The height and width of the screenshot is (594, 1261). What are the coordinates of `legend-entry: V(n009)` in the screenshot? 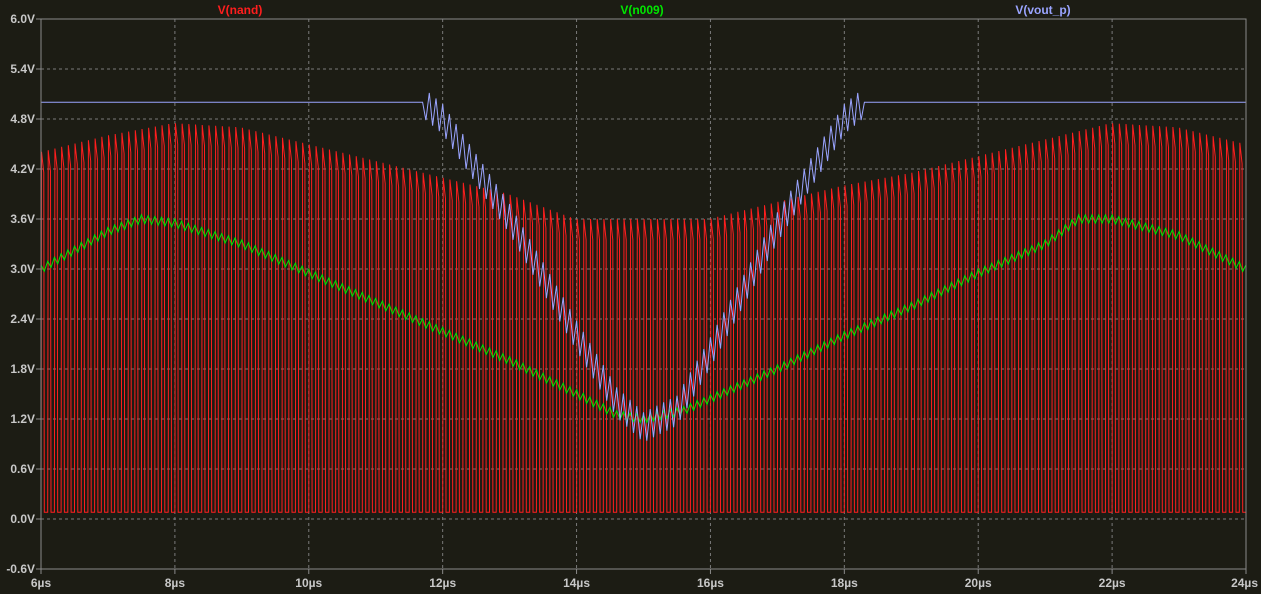 It's located at (641, 10).